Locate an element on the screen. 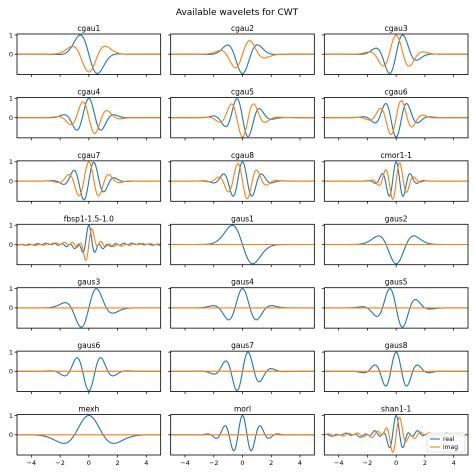 The height and width of the screenshot is (474, 474). subplot-gaus1: gaus1 is located at coordinates (241, 241).